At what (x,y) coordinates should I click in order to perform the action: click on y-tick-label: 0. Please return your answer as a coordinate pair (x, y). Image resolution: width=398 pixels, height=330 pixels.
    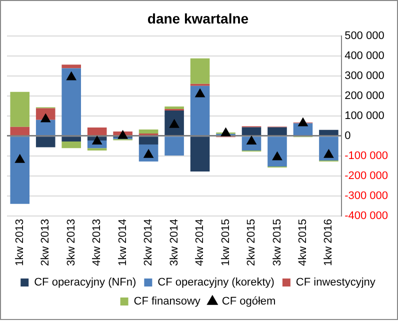
    Looking at the image, I should click on (347, 136).